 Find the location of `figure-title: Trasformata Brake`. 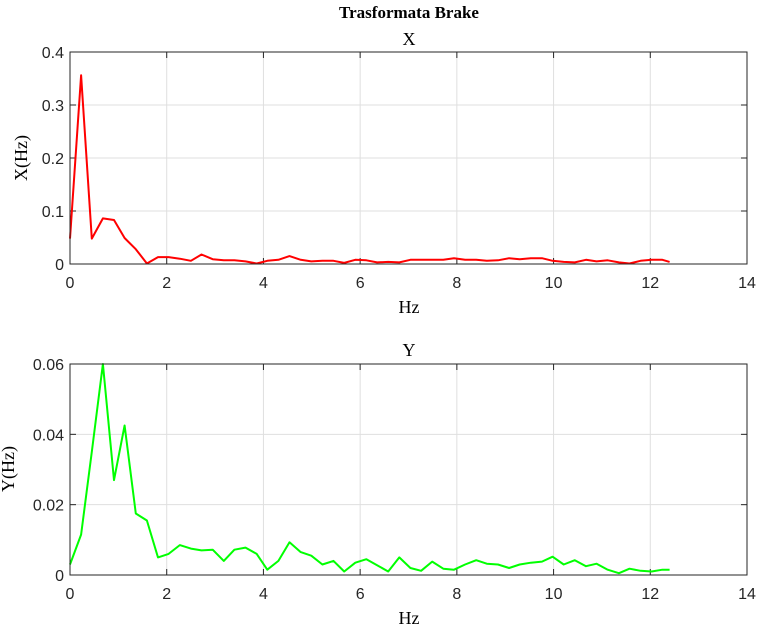

figure-title: Trasformata Brake is located at coordinates (409, 12).